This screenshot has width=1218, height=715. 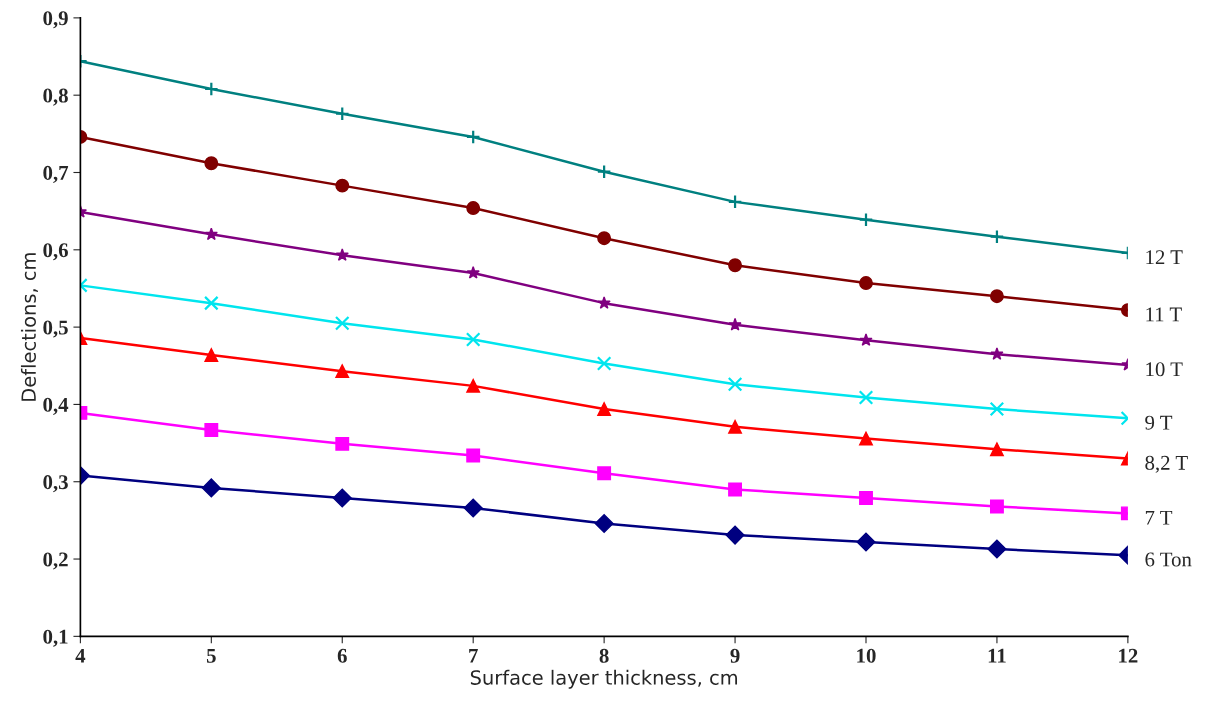 What do you see at coordinates (604, 679) in the screenshot?
I see `x-axis-title: Surface layer thickness, cm` at bounding box center [604, 679].